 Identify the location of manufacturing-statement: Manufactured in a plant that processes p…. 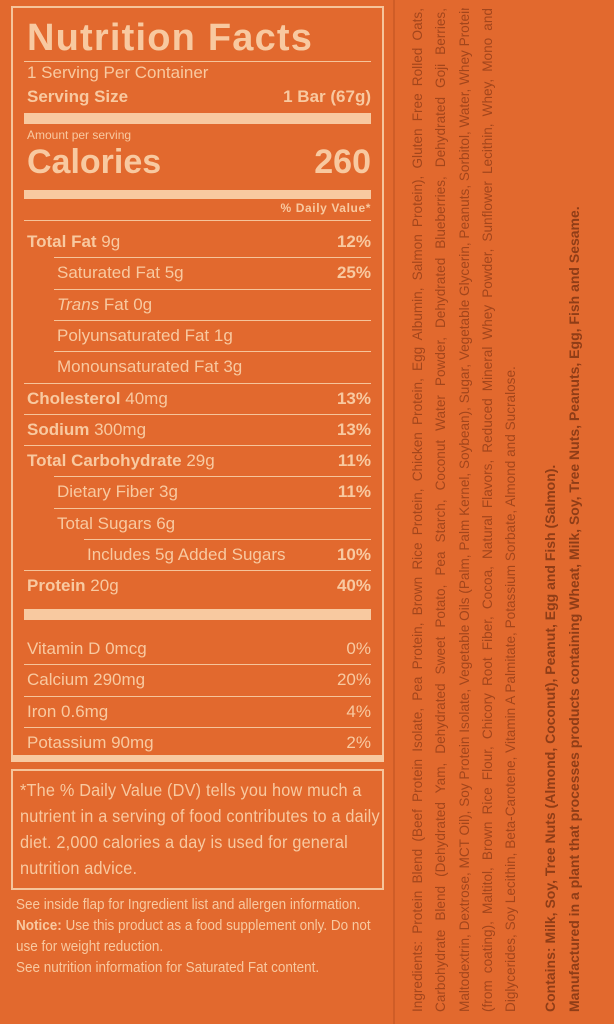
(573, 609).